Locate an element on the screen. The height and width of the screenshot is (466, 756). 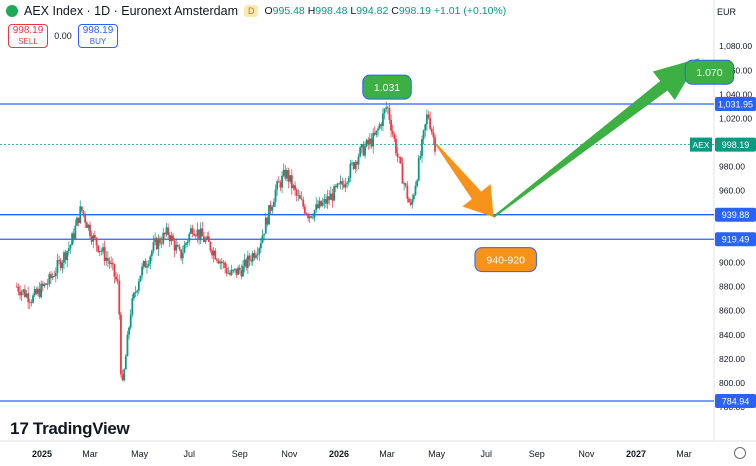
x-tick-label: 2026 is located at coordinates (339, 454).